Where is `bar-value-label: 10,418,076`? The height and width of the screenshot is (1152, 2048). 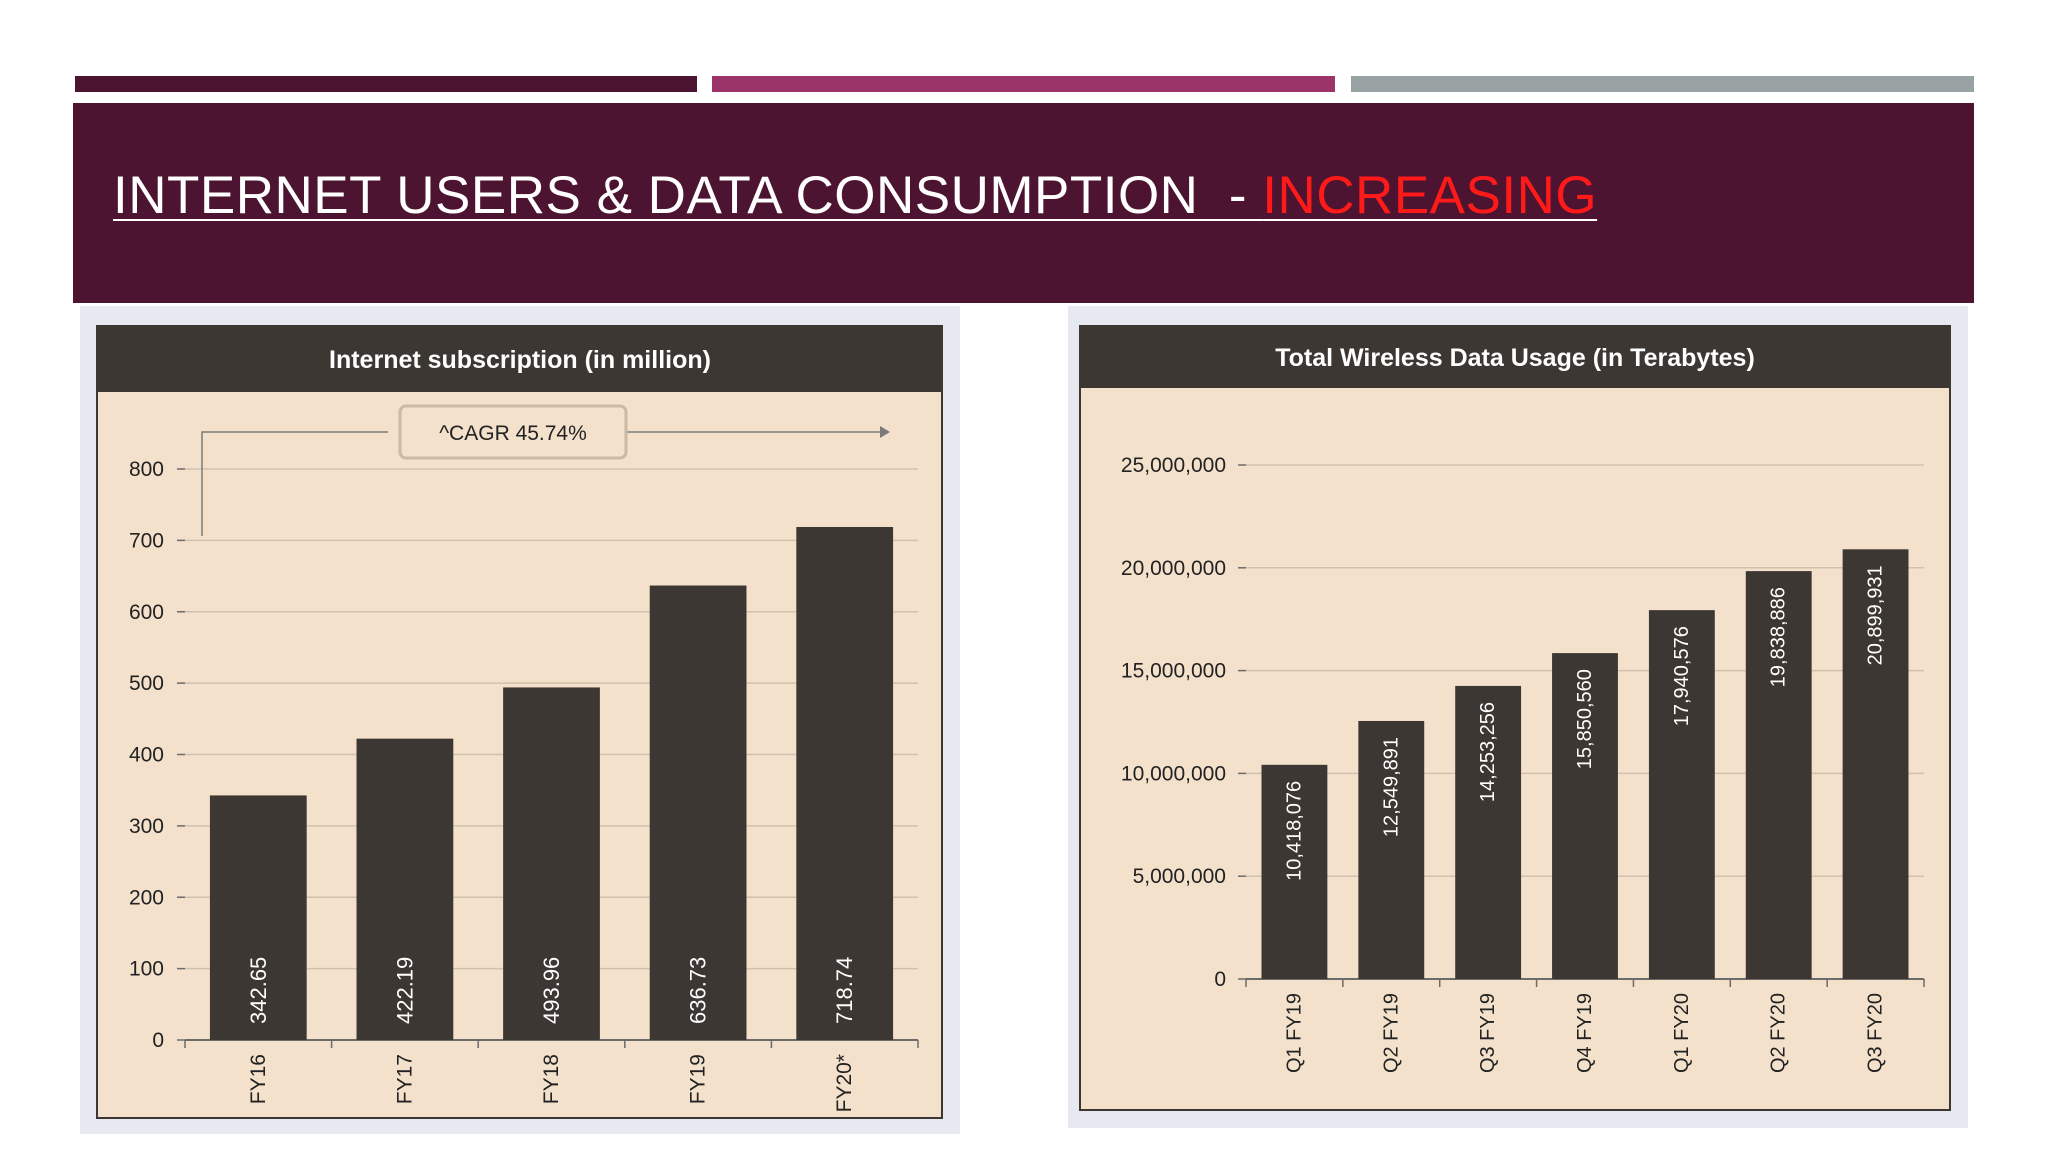
bar-value-label: 10,418,076 is located at coordinates (1294, 831).